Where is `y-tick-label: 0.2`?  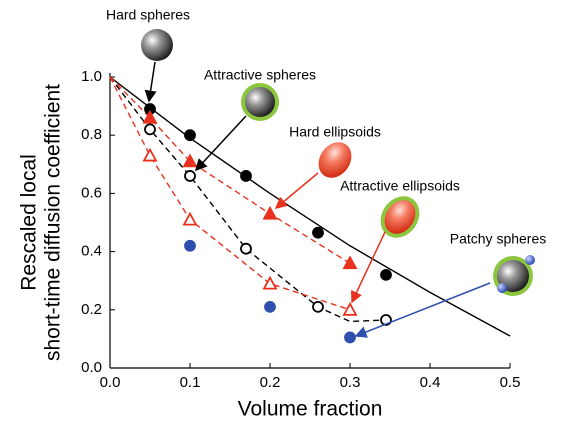
y-tick-label: 0.2 is located at coordinates (91, 309).